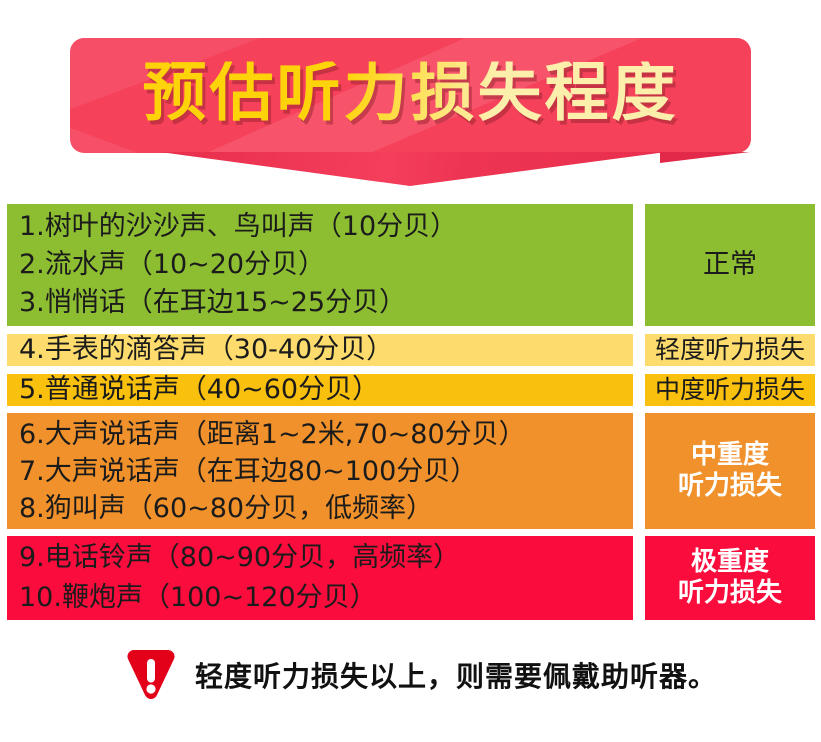 The width and height of the screenshot is (821, 742). I want to click on sound-item: 2.流水声（10~20分贝）, so click(172, 264).